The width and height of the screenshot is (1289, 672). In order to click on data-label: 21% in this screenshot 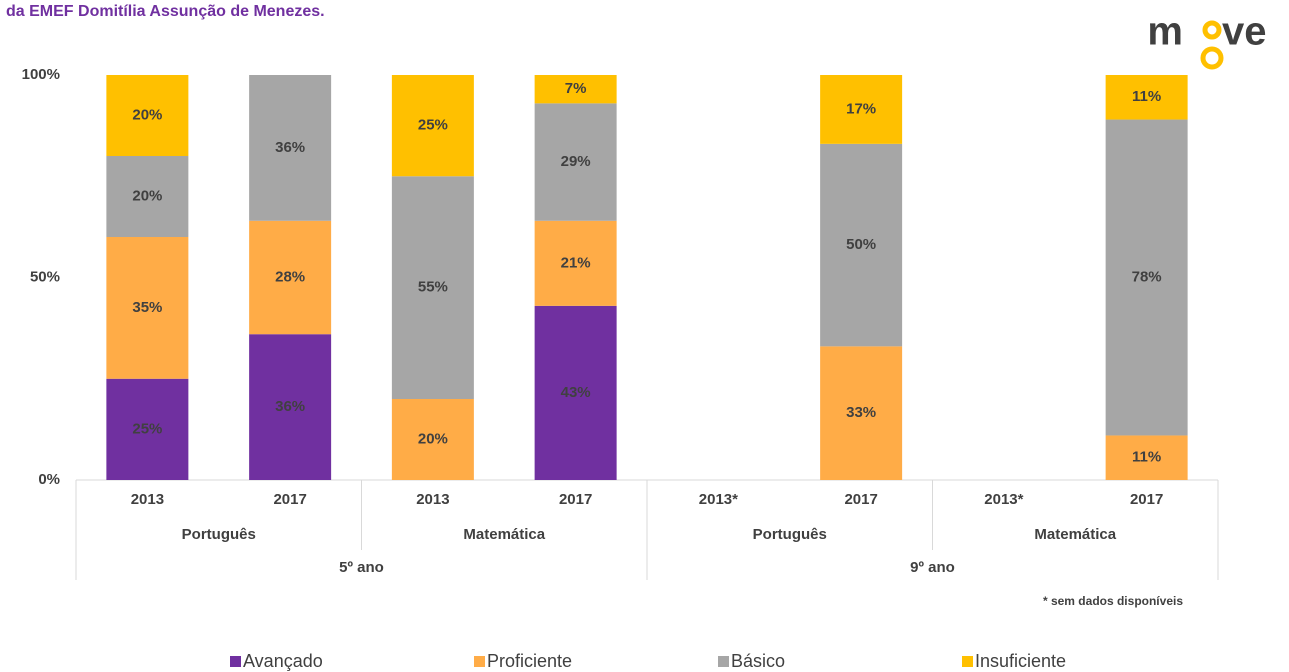, I will do `click(576, 262)`.